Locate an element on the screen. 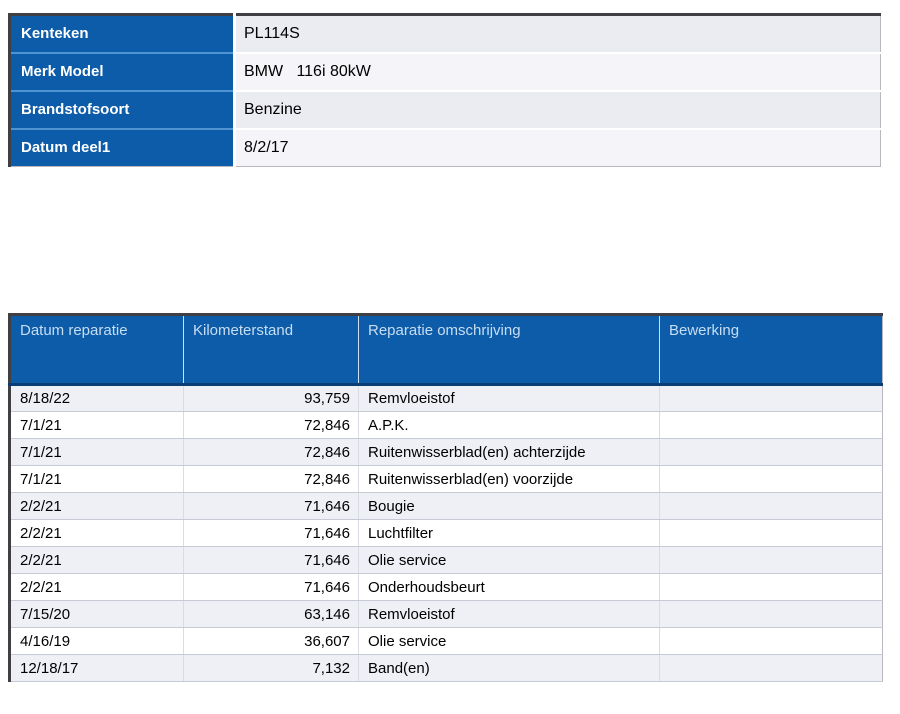 This screenshot has width=900, height=714. field-label: Merk Model is located at coordinates (122, 72).